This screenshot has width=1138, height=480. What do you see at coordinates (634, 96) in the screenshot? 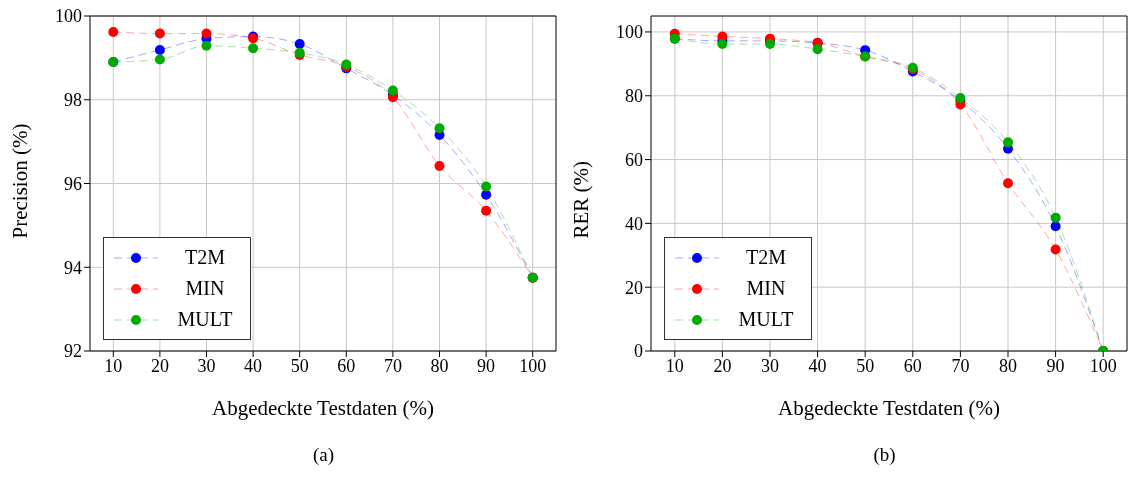
I see `y-tick-label: 80` at bounding box center [634, 96].